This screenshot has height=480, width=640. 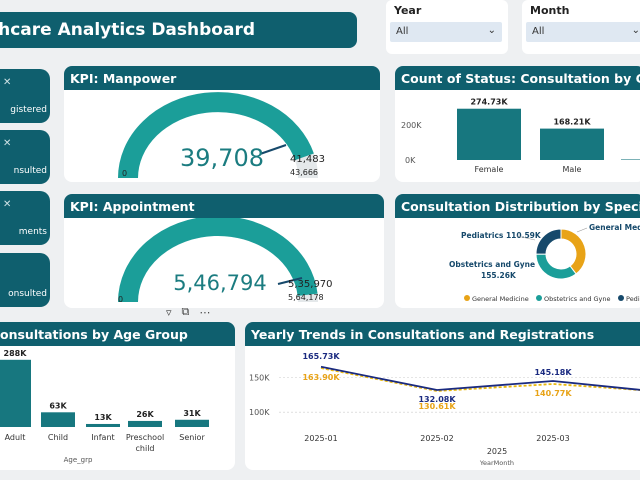 What do you see at coordinates (583, 32) in the screenshot?
I see `month-select: All ⌄` at bounding box center [583, 32].